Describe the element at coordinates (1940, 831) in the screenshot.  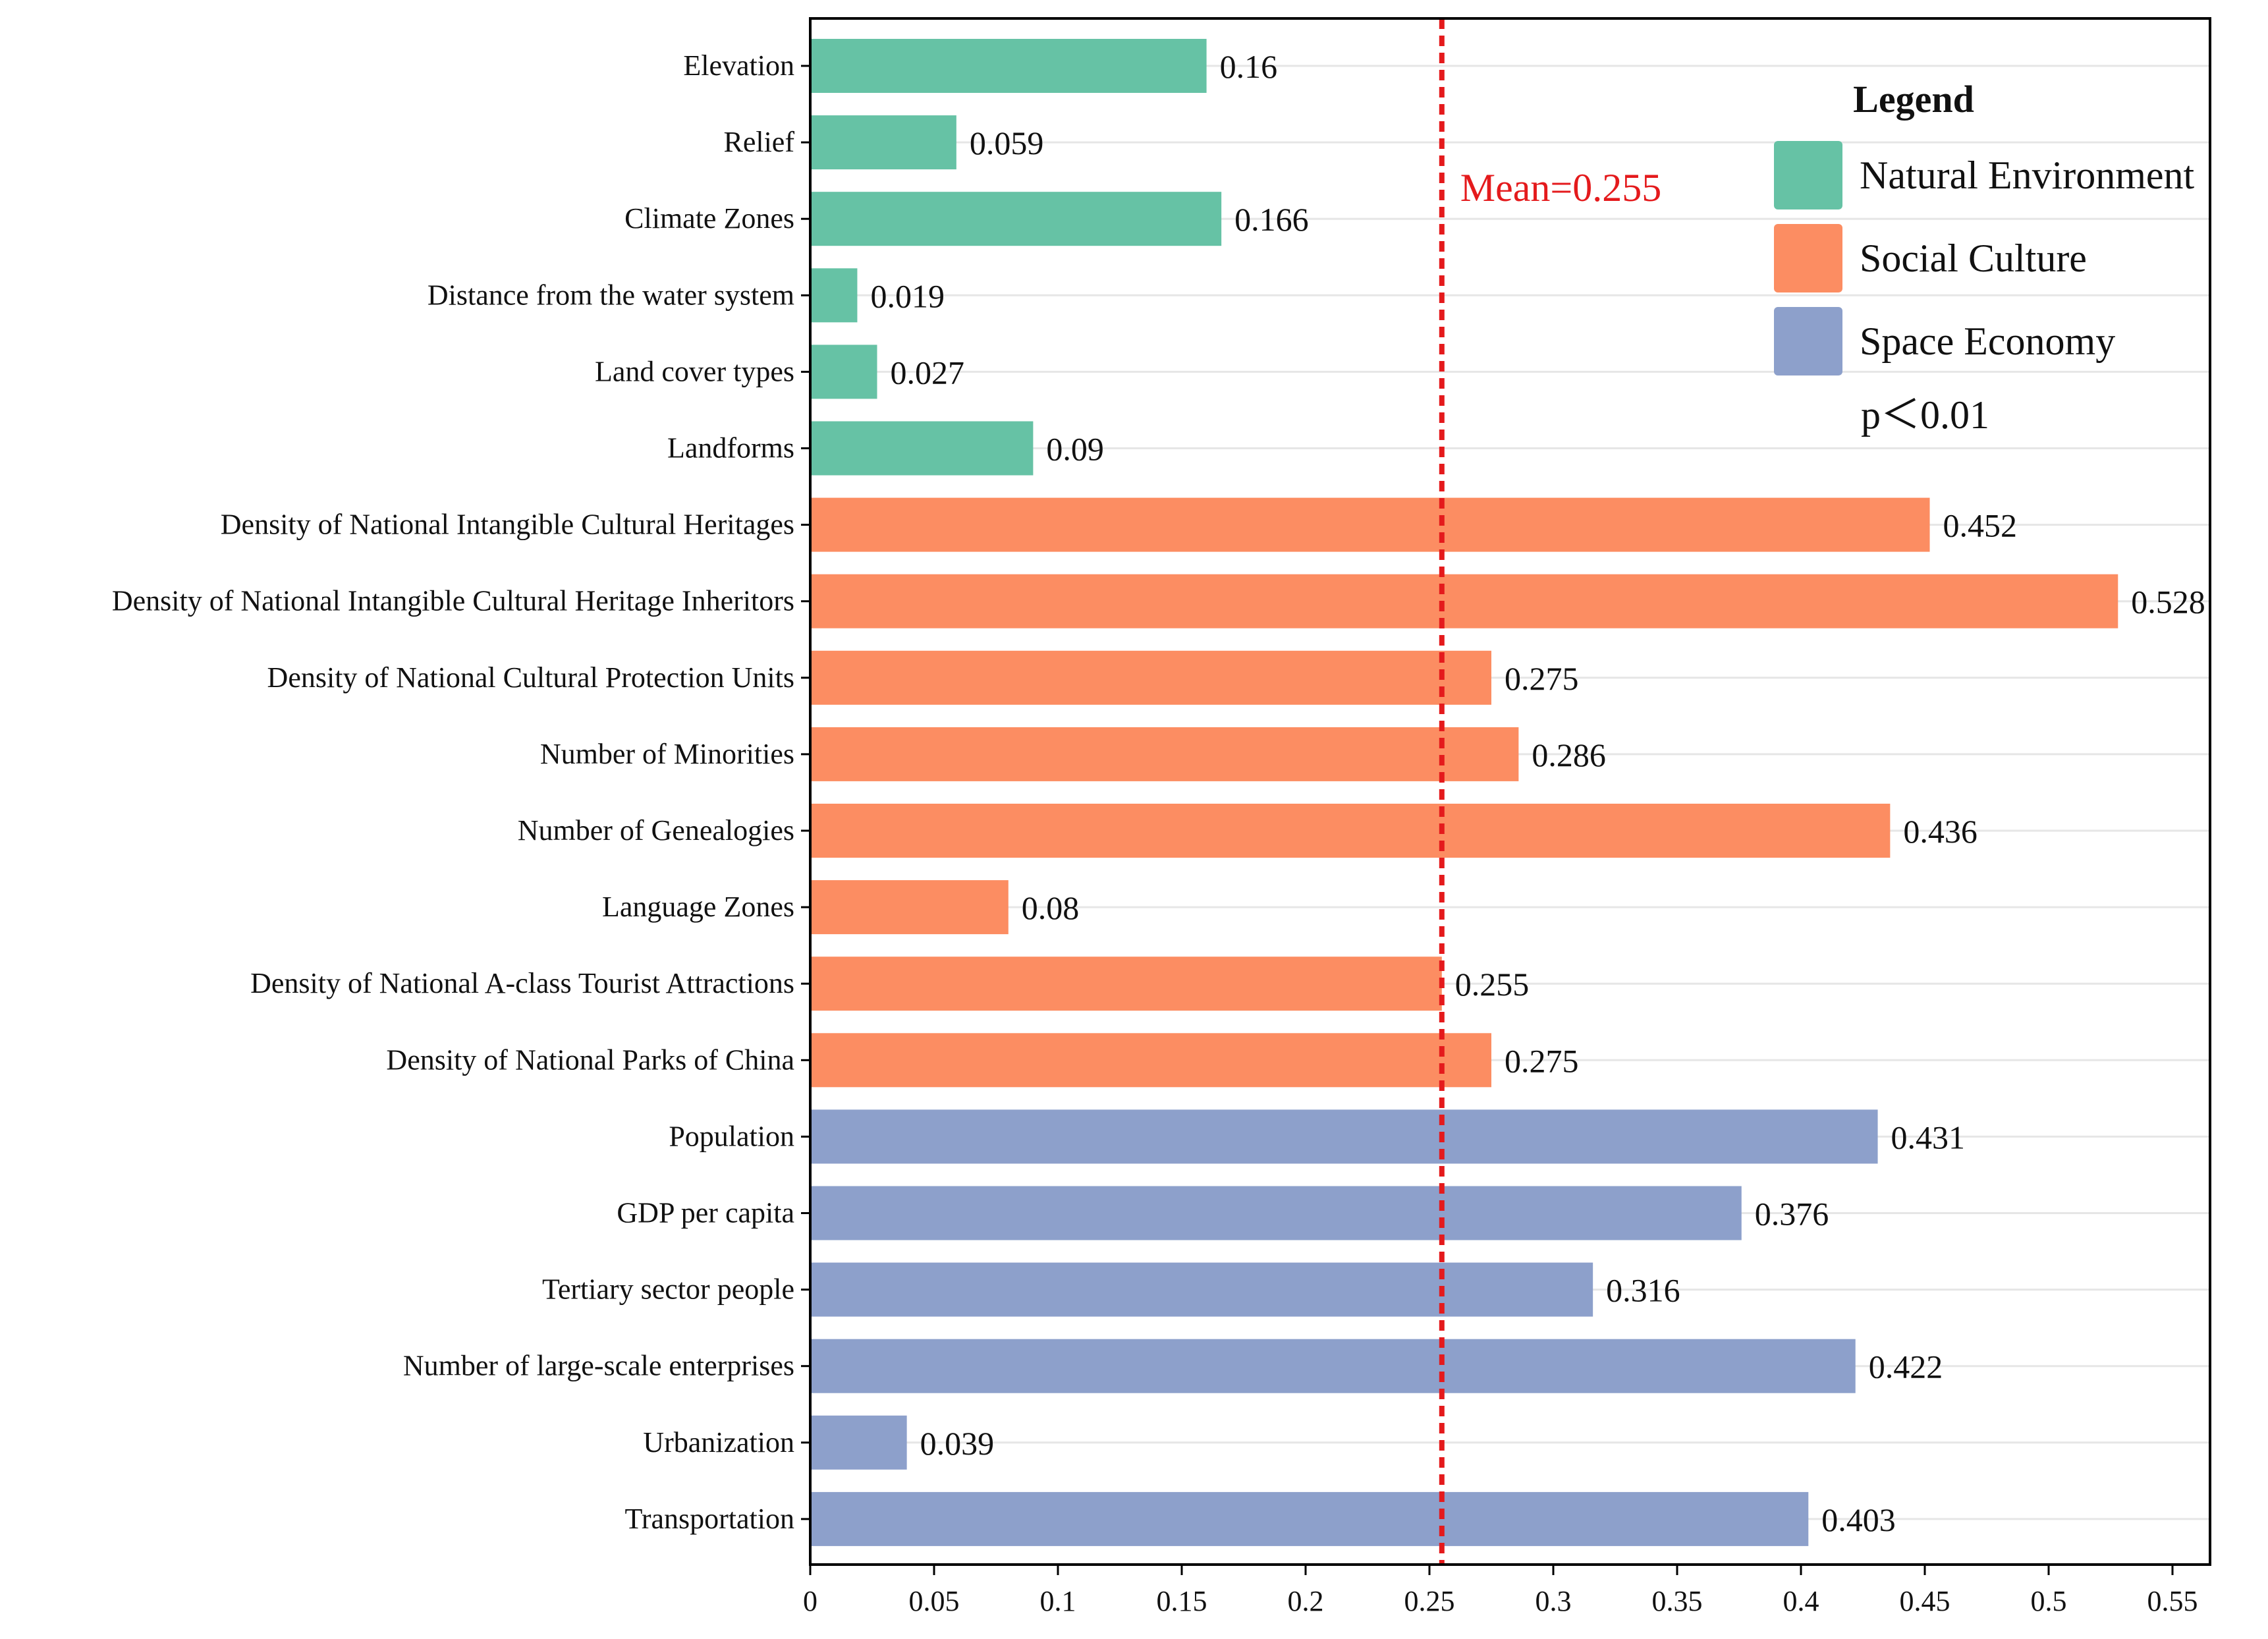
I see `bar-value-label: 0.436` at that location.